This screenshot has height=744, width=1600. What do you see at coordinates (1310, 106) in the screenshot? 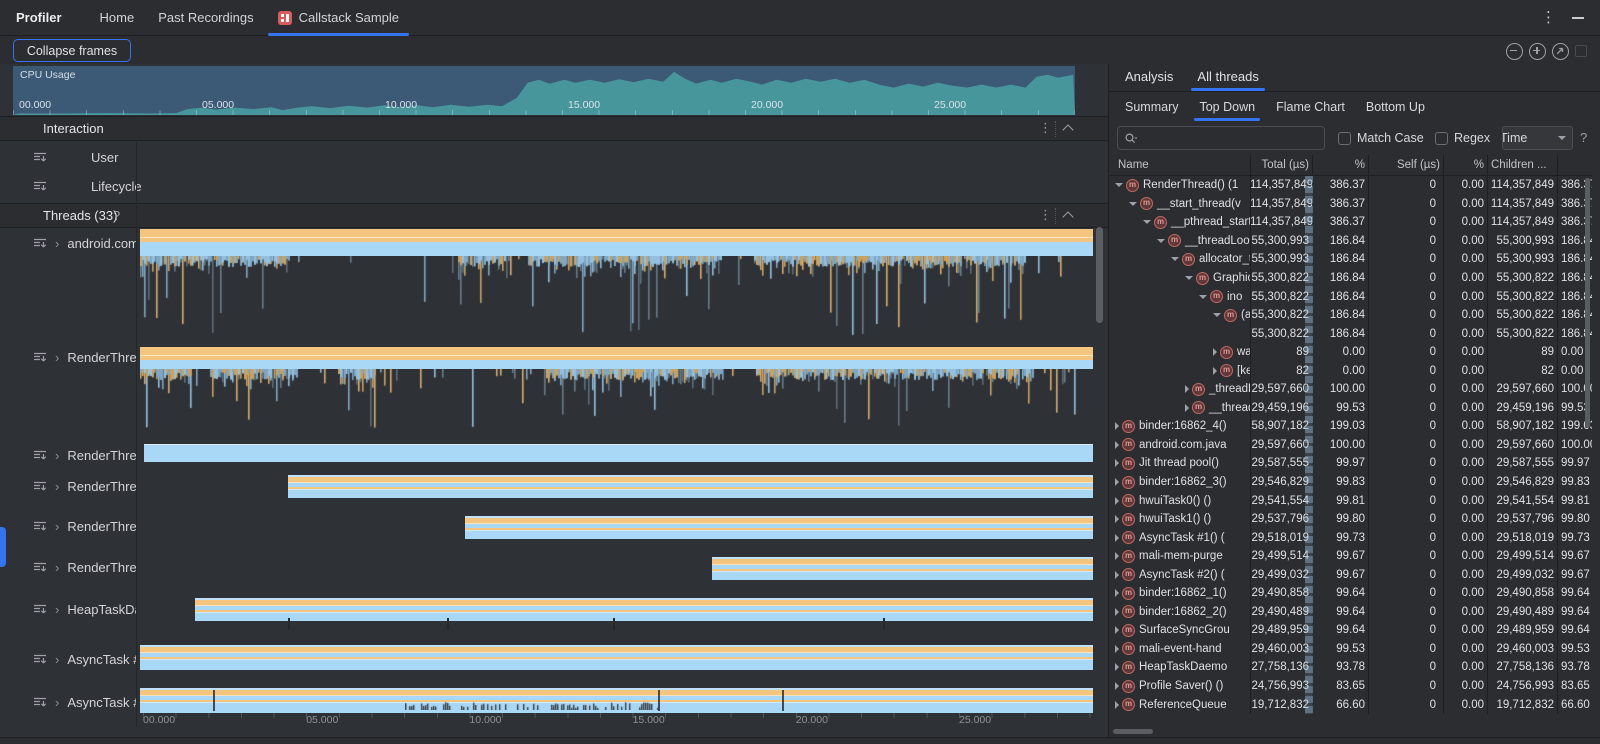
I see `tab-flame-chart: Flame Chart` at bounding box center [1310, 106].